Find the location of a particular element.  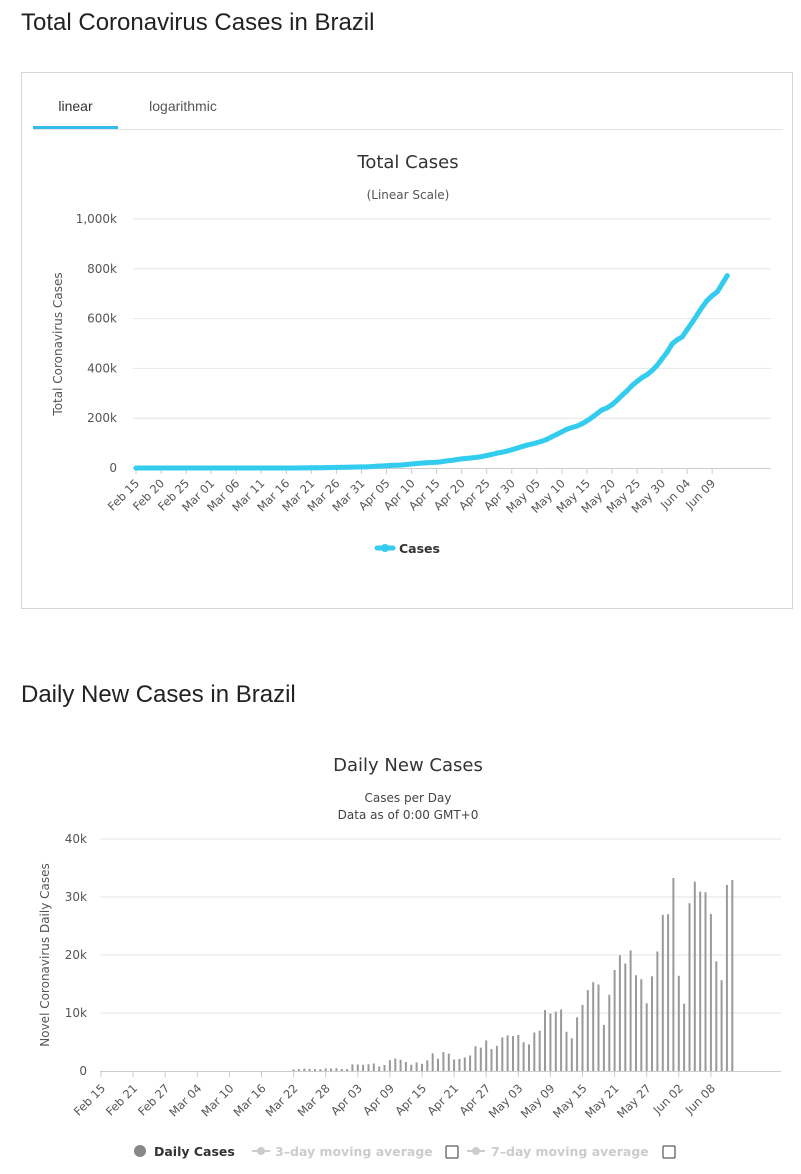

chart2-xtick-label: Jun 02 is located at coordinates (668, 1099).